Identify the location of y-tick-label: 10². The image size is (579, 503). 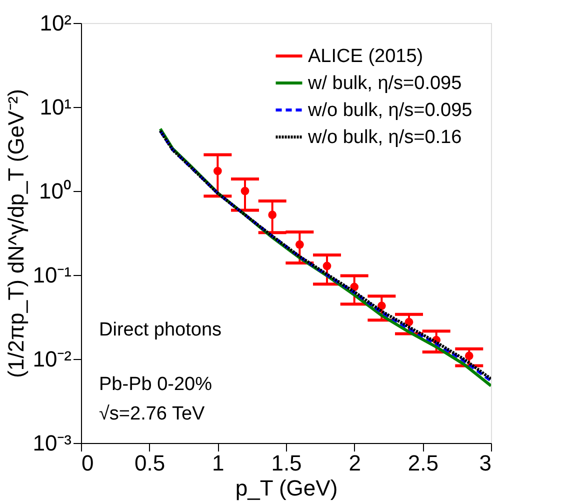
(56, 23).